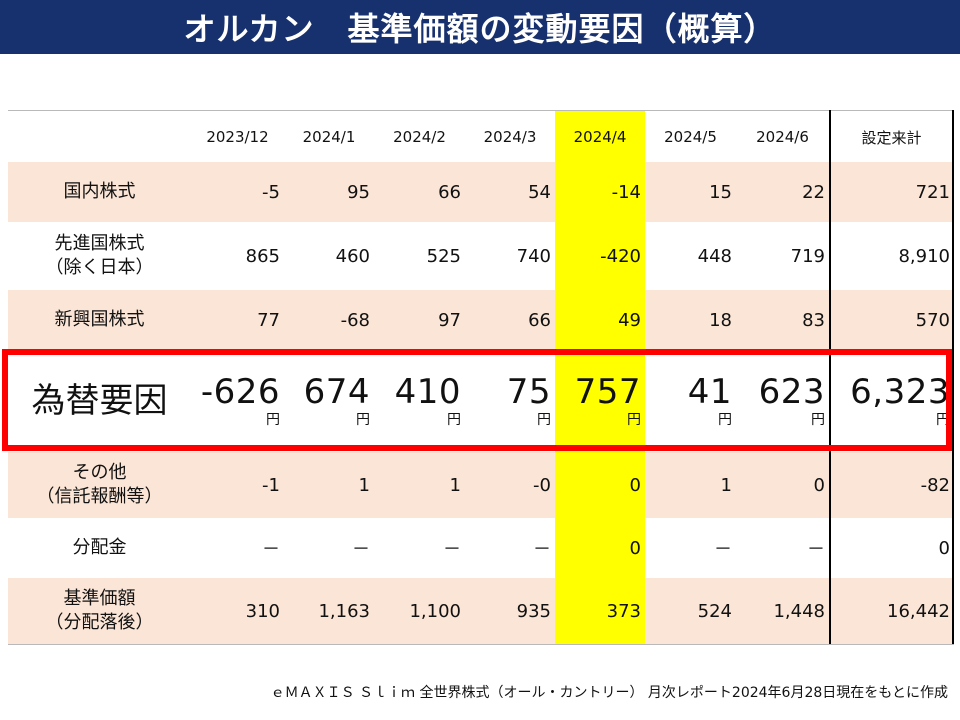 Image resolution: width=960 pixels, height=720 pixels. Describe the element at coordinates (99, 191) in the screenshot. I see `row-label: 国内株式` at that location.